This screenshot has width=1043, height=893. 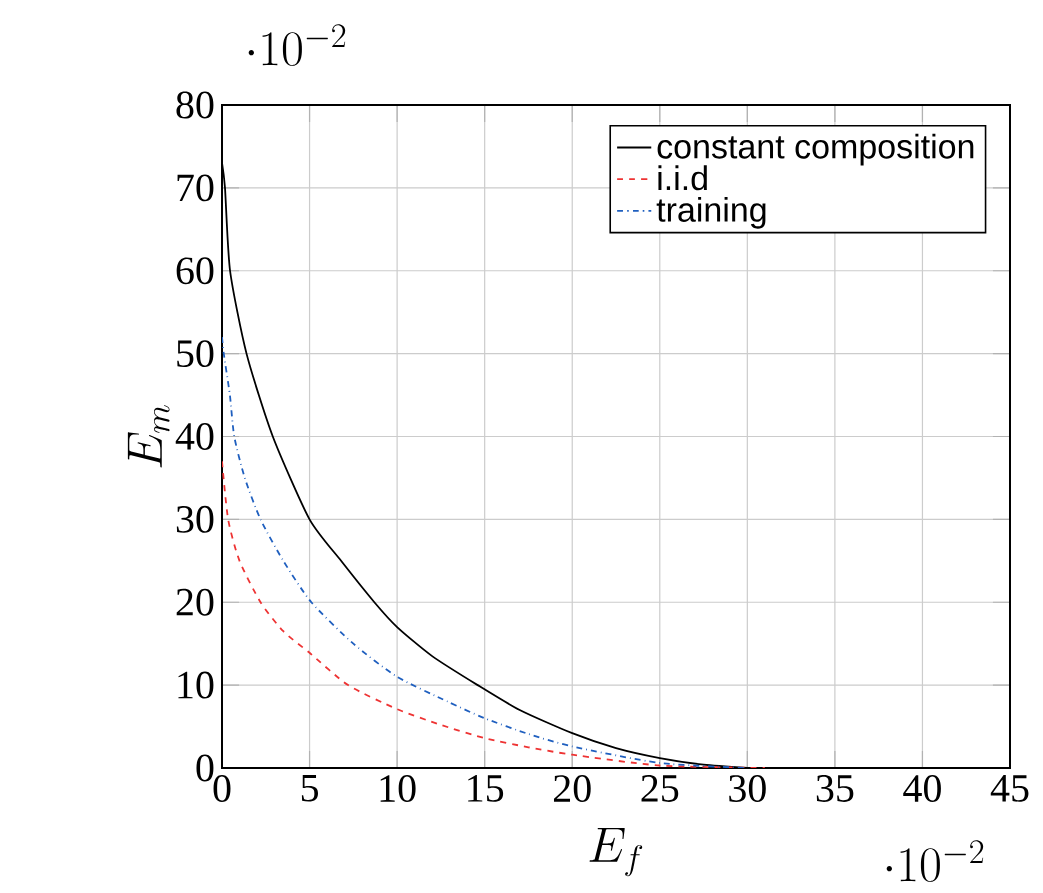 What do you see at coordinates (815, 149) in the screenshot?
I see `legend-label: constant composition` at bounding box center [815, 149].